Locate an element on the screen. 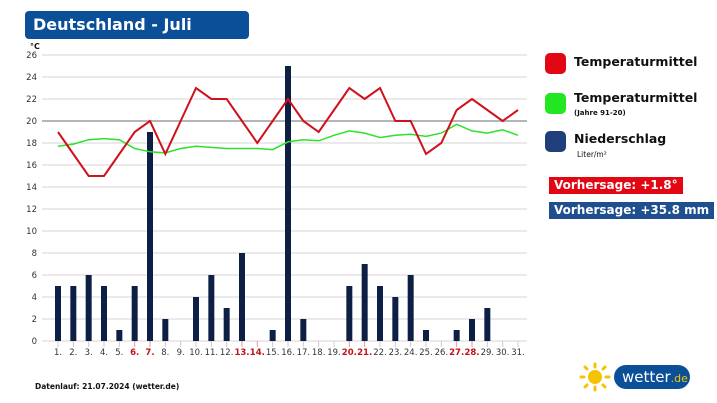  legend-swatch-red is located at coordinates (555, 63).